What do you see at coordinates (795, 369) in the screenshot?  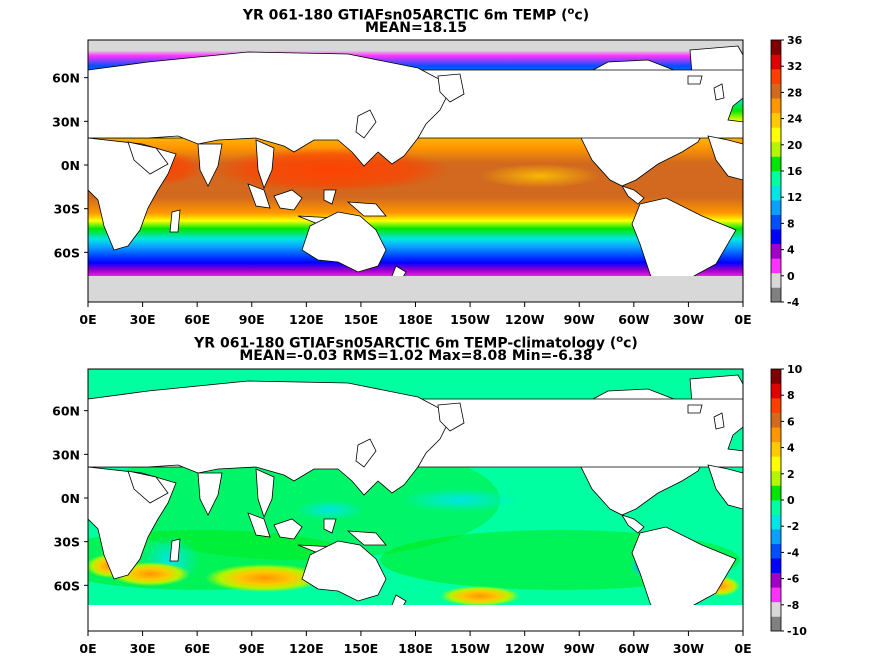 I see `colorbar-label: 10` at bounding box center [795, 369].